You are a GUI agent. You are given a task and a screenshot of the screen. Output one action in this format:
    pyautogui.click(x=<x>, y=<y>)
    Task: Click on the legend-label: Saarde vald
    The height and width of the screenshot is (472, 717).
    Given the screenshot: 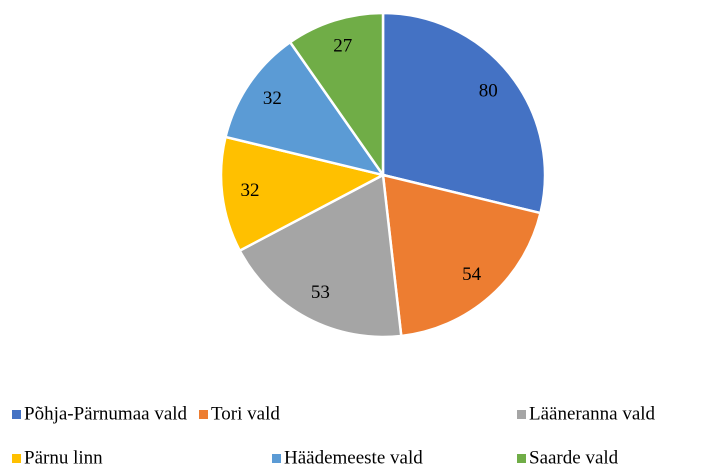 What is the action you would take?
    pyautogui.click(x=574, y=457)
    